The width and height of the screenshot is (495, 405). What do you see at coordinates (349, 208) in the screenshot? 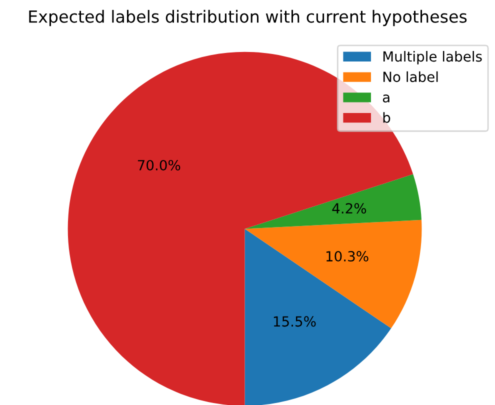
I see `data-label: 4.2%` at bounding box center [349, 208].